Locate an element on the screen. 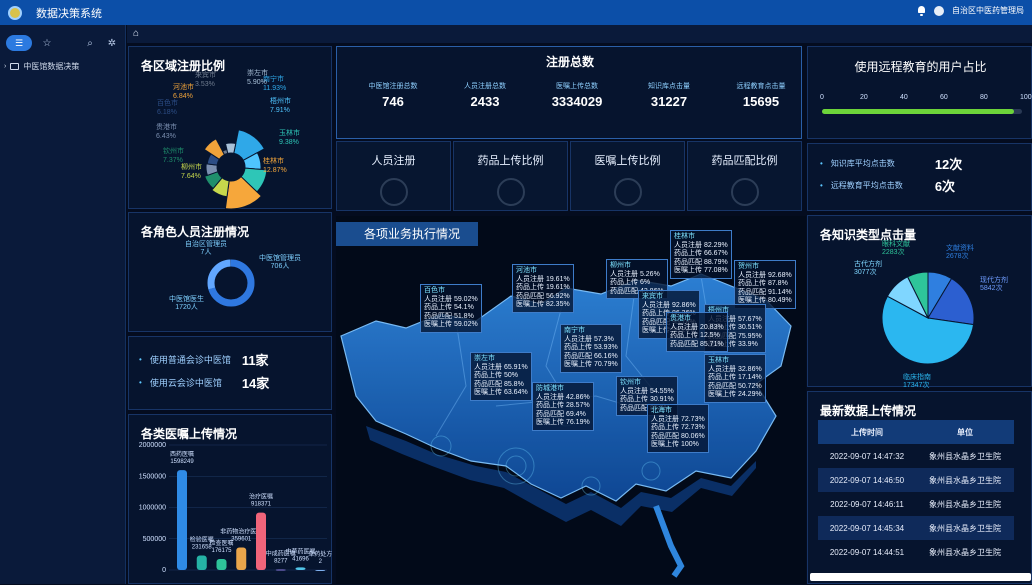  remote-title: 使用远程教育的用户占比 is located at coordinates (920, 67).